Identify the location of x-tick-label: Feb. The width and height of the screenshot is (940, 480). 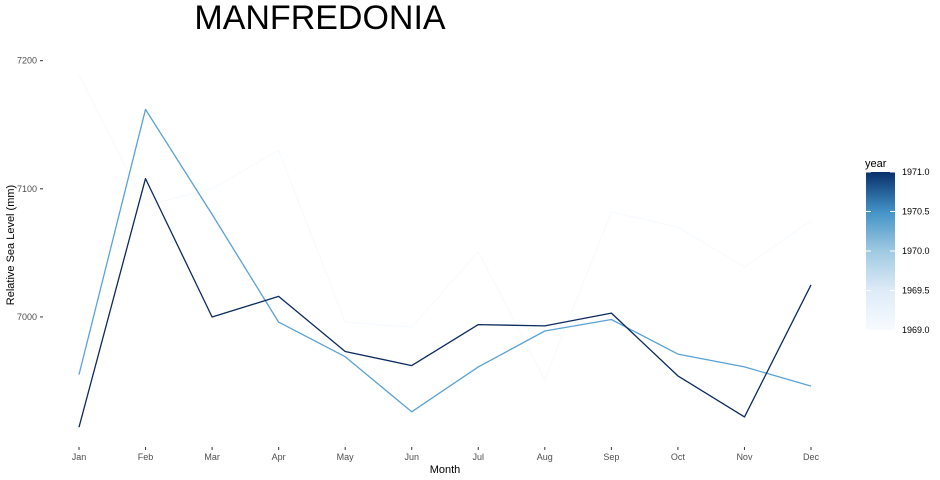
(146, 457).